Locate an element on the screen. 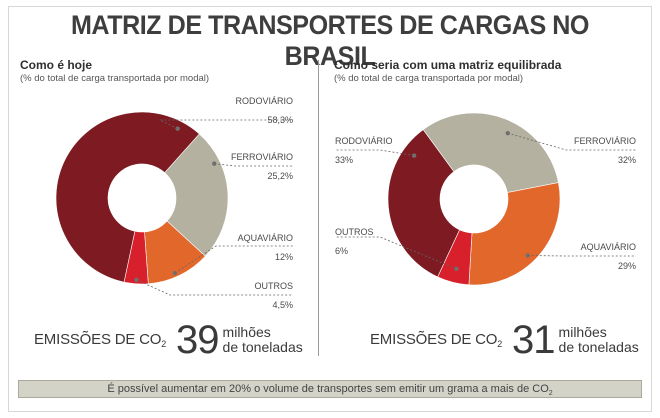 The image size is (660, 418). slice-value-outros: 4,5% is located at coordinates (282, 305).